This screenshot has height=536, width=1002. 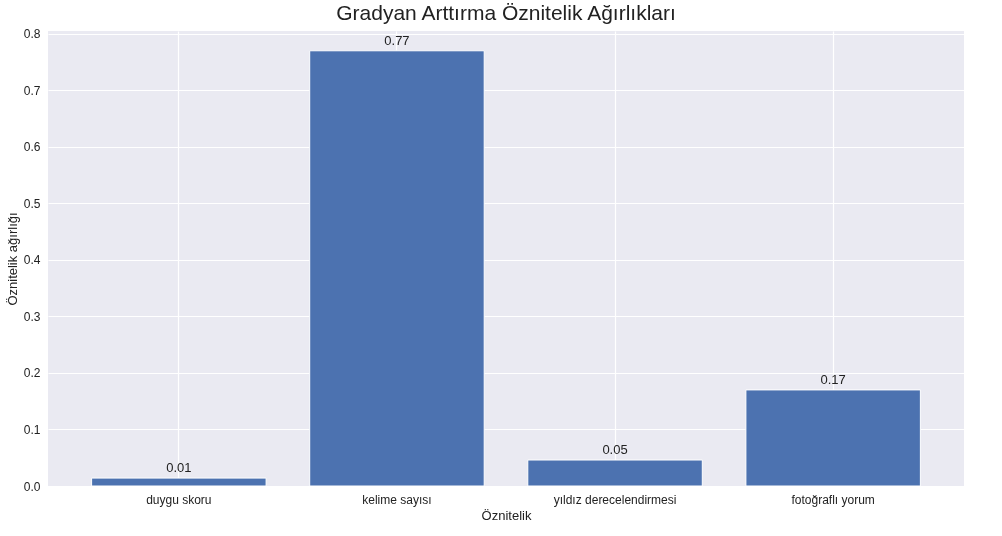 I want to click on y-tick-label: 0.8, so click(x=32, y=34).